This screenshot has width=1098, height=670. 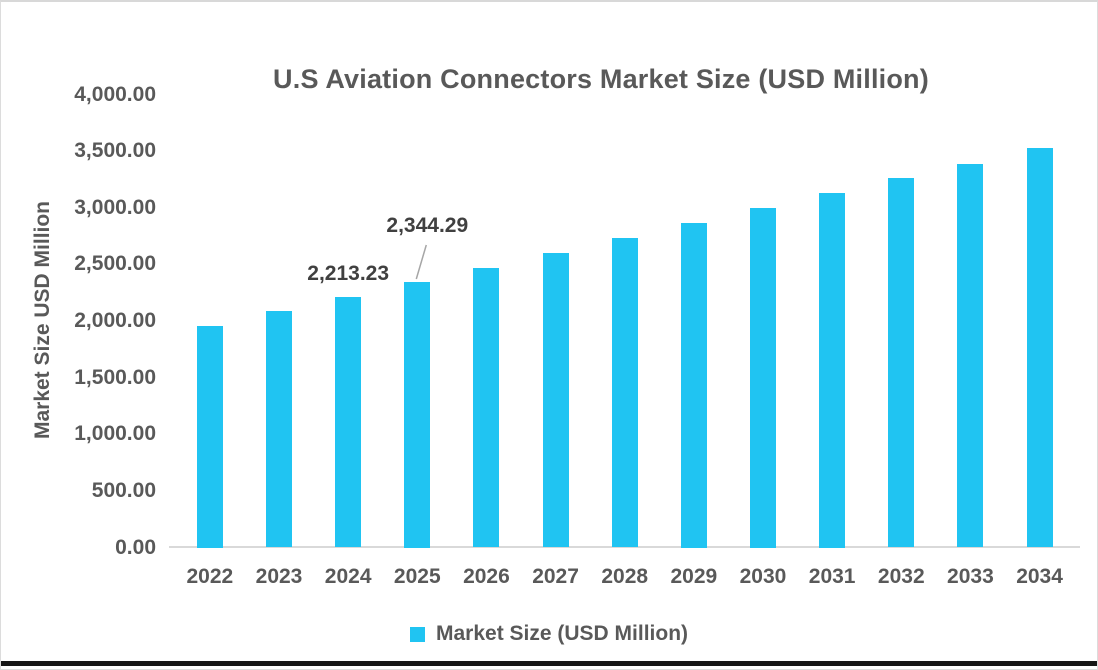 What do you see at coordinates (549, 663) in the screenshot?
I see `bottom-border-strip` at bounding box center [549, 663].